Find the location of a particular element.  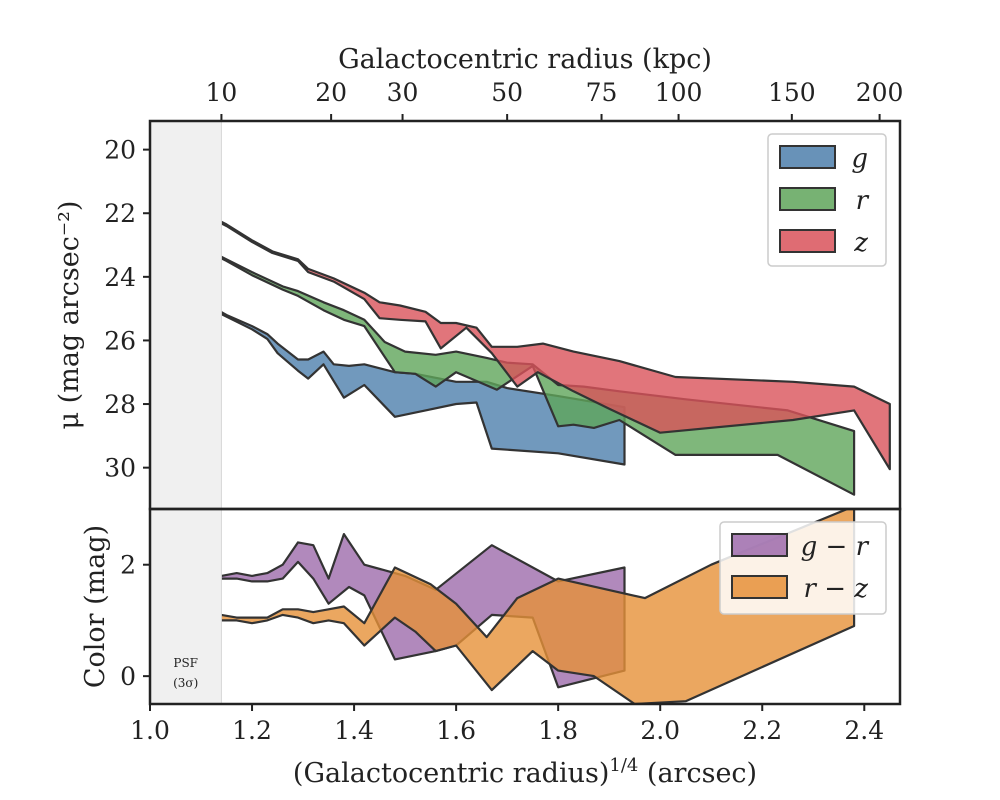

y-tick-label: 0 is located at coordinates (128, 676).